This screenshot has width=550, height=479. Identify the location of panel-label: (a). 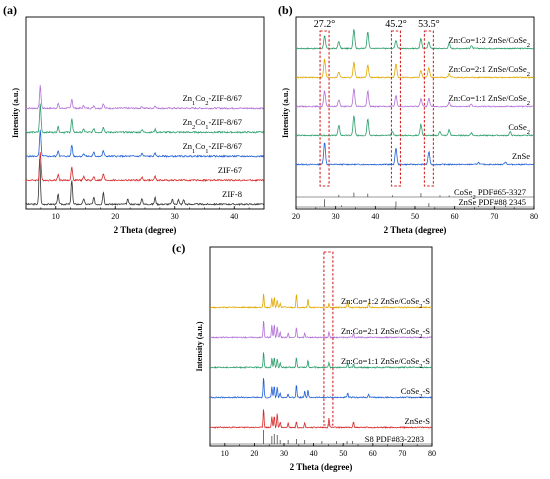
(10, 10).